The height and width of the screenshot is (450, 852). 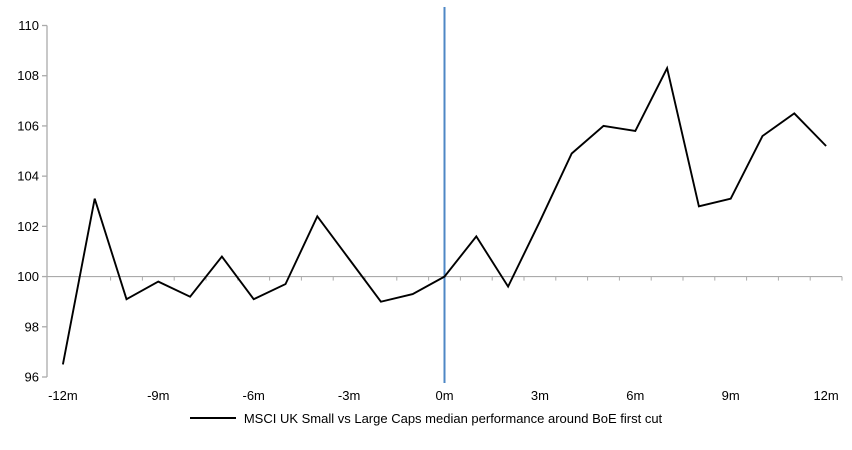 I want to click on y-axis-tick-label: 98, so click(x=32, y=326).